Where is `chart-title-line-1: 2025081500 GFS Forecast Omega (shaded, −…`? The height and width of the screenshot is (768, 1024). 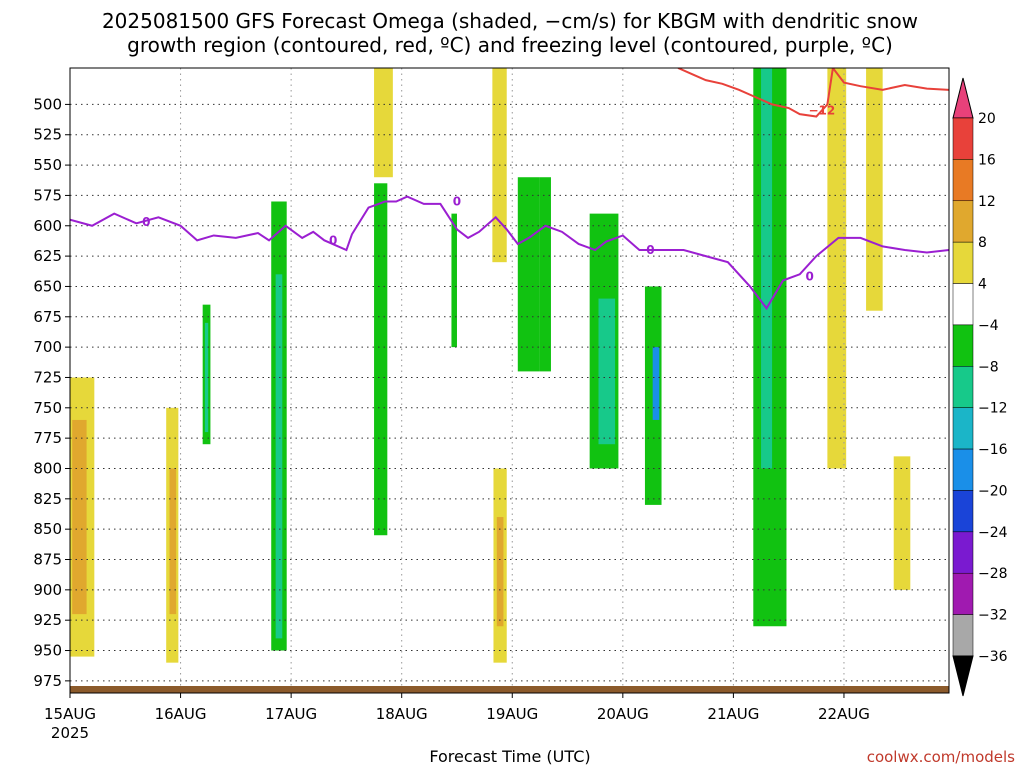 chart-title-line-1: 2025081500 GFS Forecast Omega (shaded, −… is located at coordinates (510, 21).